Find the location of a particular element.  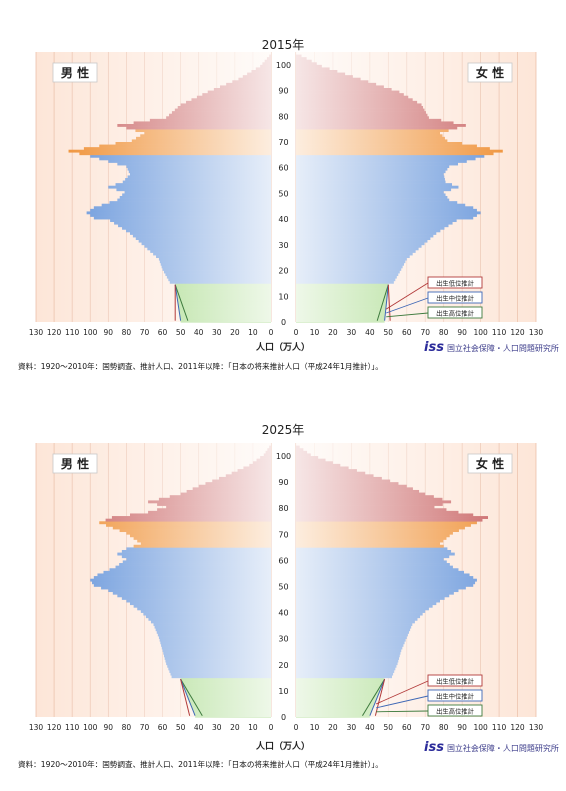

male-x-tick-label: 100 is located at coordinates (90, 727).